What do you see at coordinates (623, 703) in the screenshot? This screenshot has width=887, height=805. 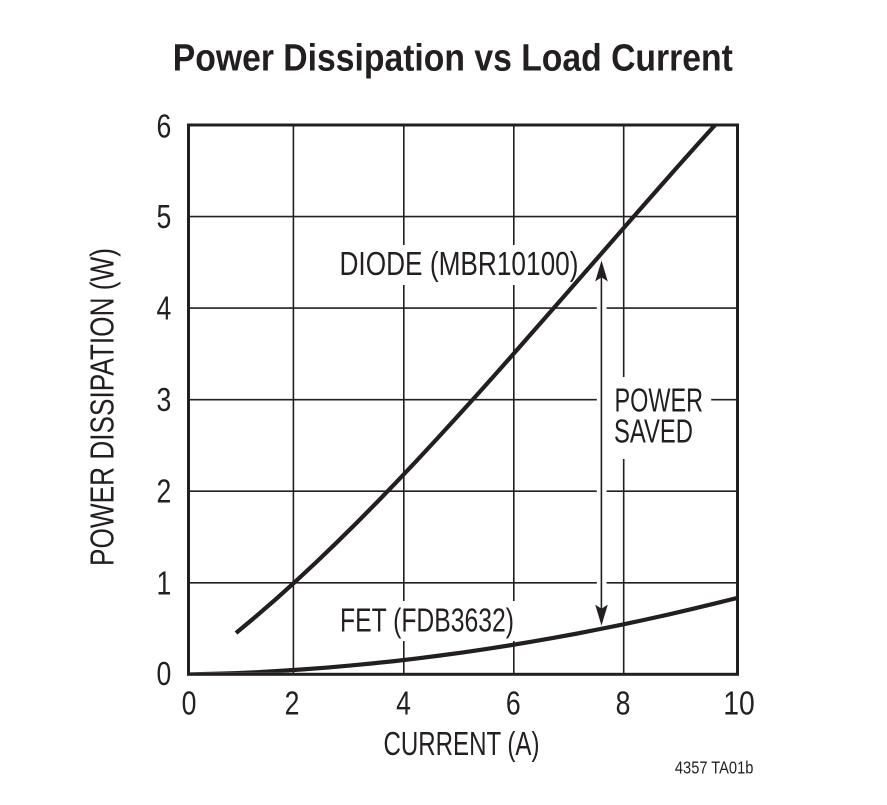 I see `svg-text: 8` at bounding box center [623, 703].